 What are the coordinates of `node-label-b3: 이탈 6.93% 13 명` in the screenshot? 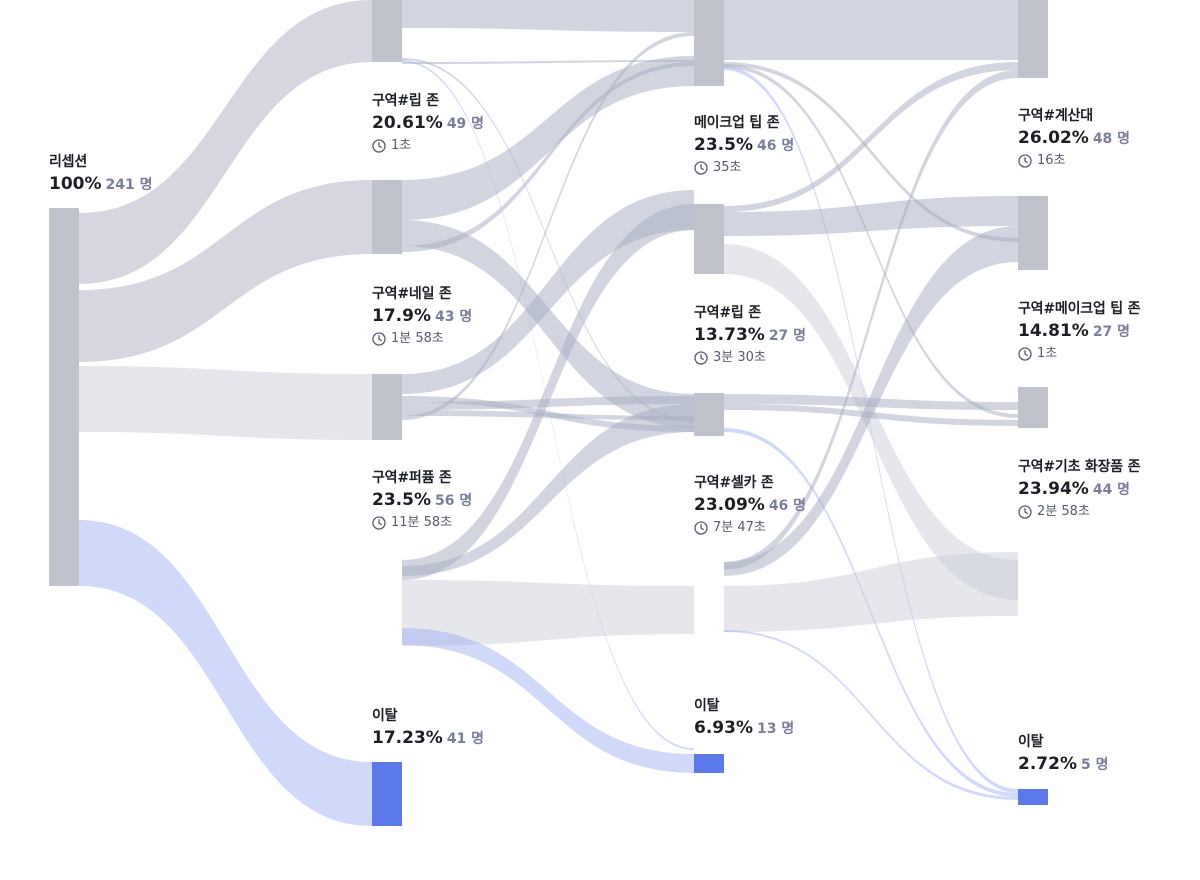 It's located at (744, 718).